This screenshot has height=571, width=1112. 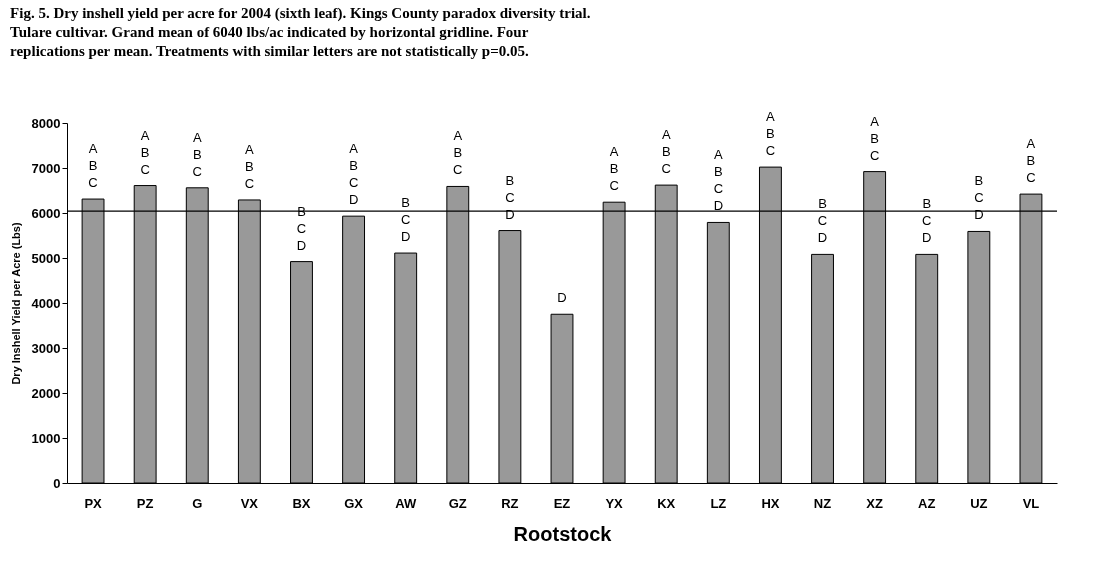 What do you see at coordinates (249, 503) in the screenshot?
I see `x-tick-label: VX` at bounding box center [249, 503].